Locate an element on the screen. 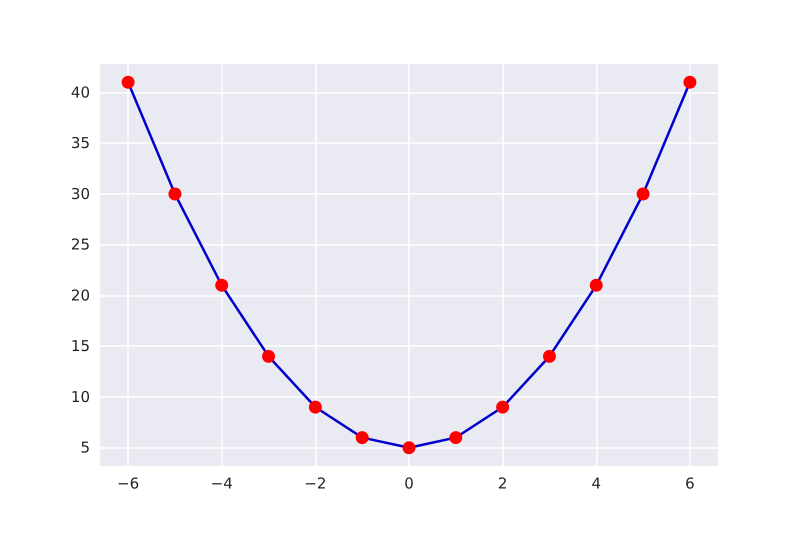  x-tick-label: −4 is located at coordinates (221, 483).